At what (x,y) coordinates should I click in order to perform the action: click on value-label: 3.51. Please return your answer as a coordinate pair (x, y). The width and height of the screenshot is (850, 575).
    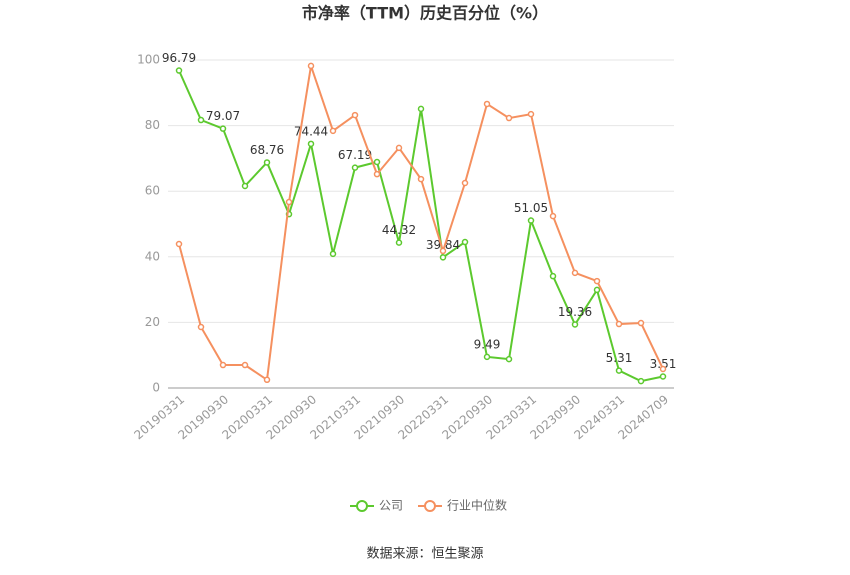
    Looking at the image, I should click on (663, 364).